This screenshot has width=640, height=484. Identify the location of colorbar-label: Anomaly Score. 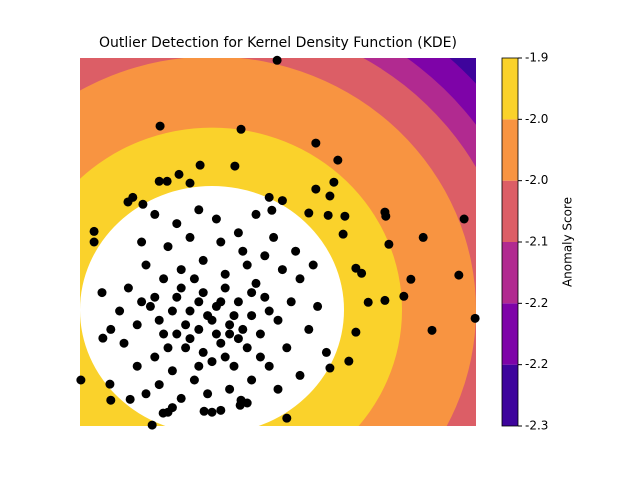
(568, 242).